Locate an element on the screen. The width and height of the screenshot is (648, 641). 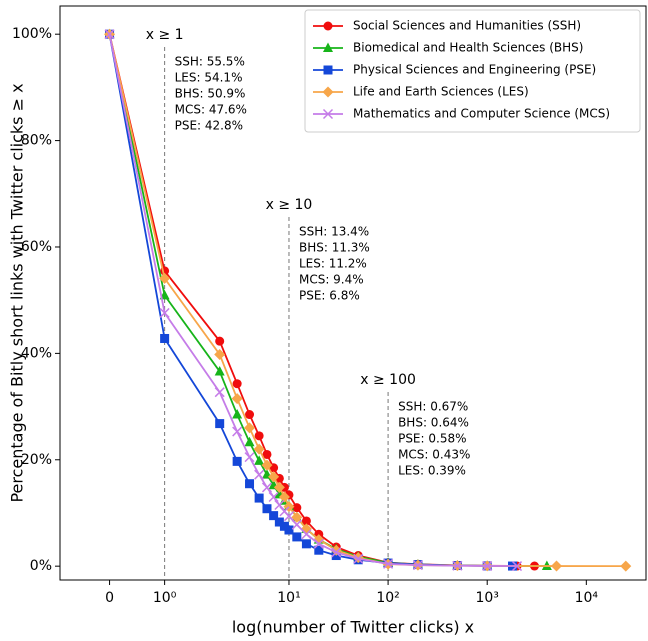
y-tick-label: 100% is located at coordinates (32, 34).